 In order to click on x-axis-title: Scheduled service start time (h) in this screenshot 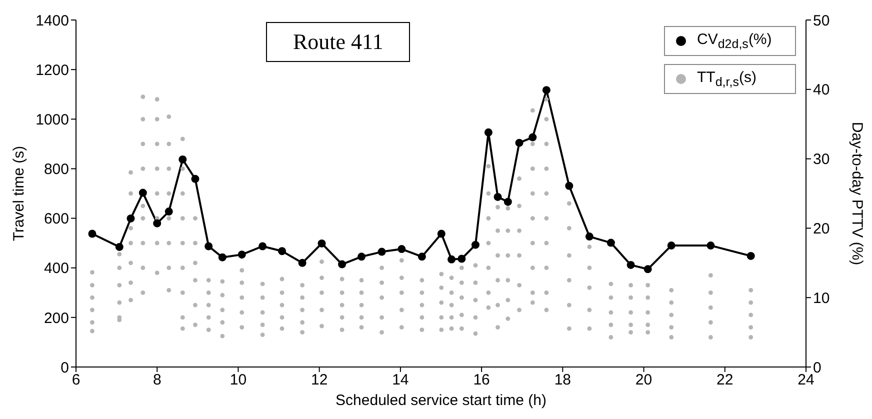, I will do `click(441, 400)`.